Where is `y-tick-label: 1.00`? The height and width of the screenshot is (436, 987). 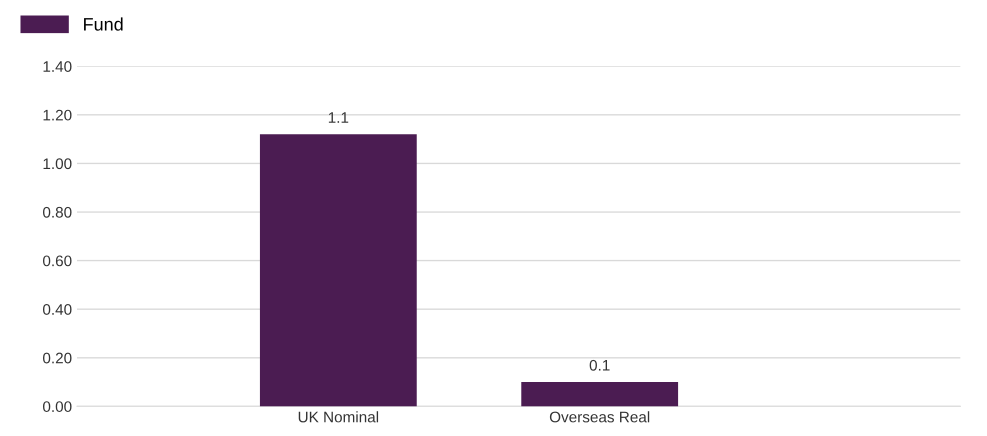 y-tick-label: 1.00 is located at coordinates (58, 164).